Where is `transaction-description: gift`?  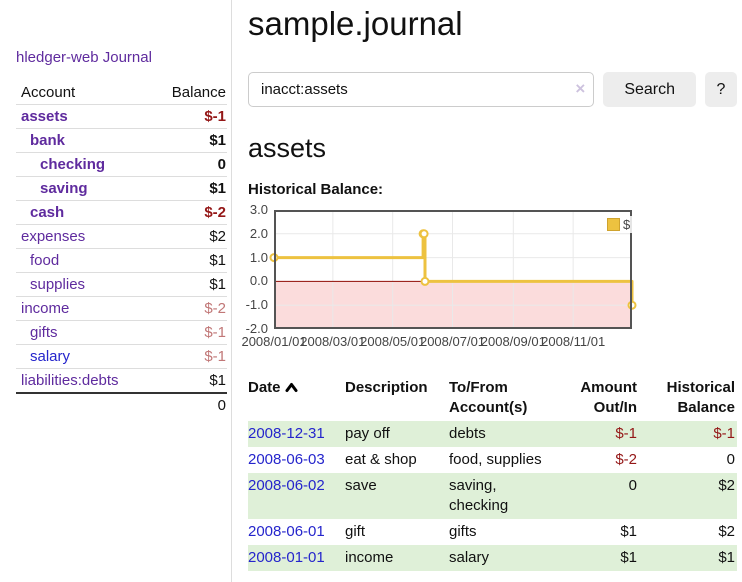
transaction-description: gift is located at coordinates (355, 531).